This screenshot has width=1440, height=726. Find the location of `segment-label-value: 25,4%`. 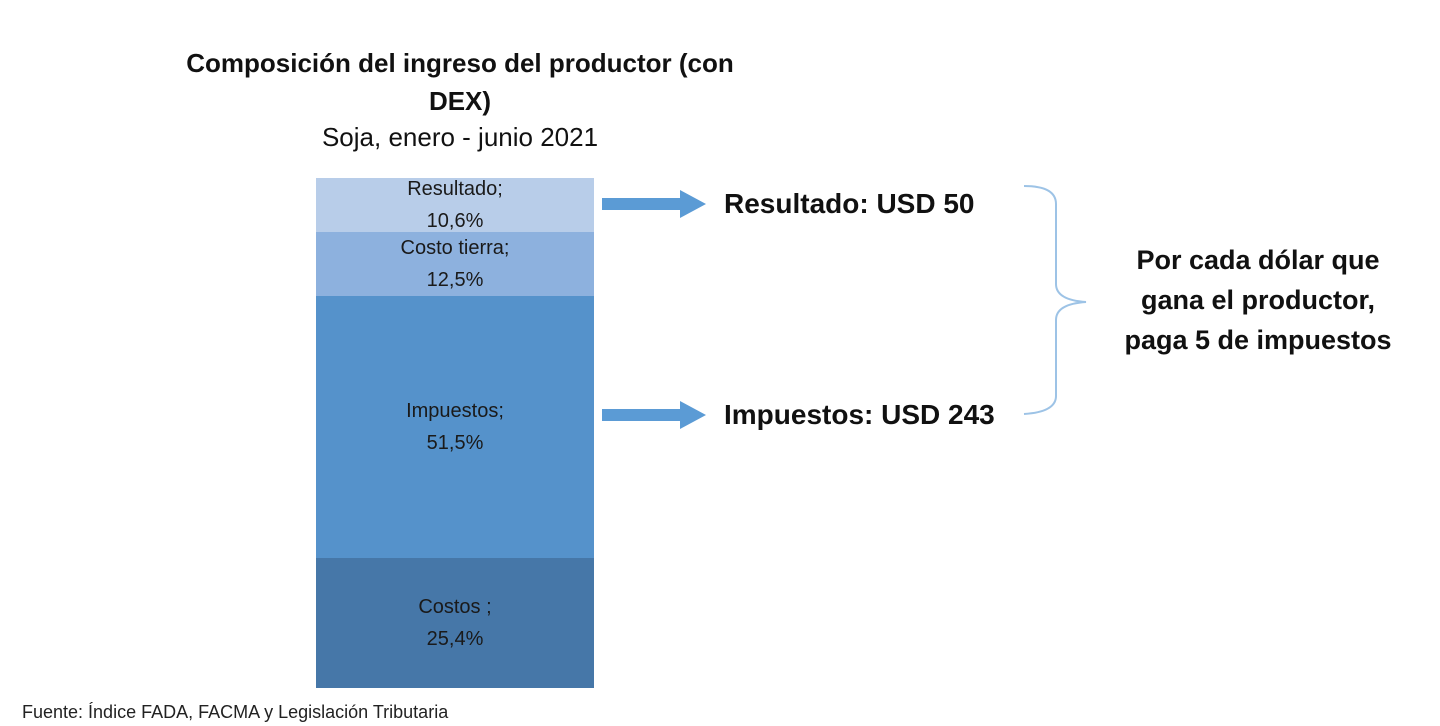

segment-label-value: 25,4% is located at coordinates (455, 639).